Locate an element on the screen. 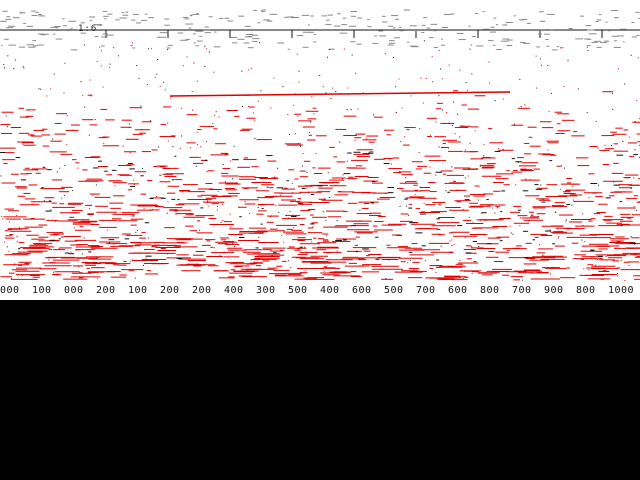  axis-tick-label: 700 is located at coordinates (522, 290).